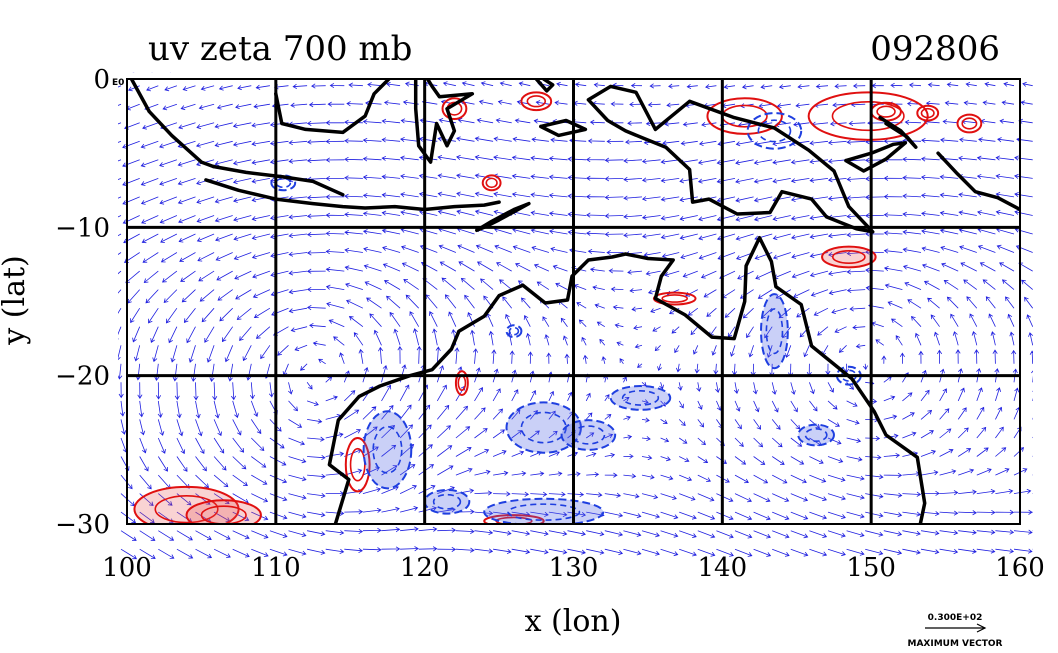  What do you see at coordinates (876, 157) in the screenshot?
I see `coastline-new-britain` at bounding box center [876, 157].